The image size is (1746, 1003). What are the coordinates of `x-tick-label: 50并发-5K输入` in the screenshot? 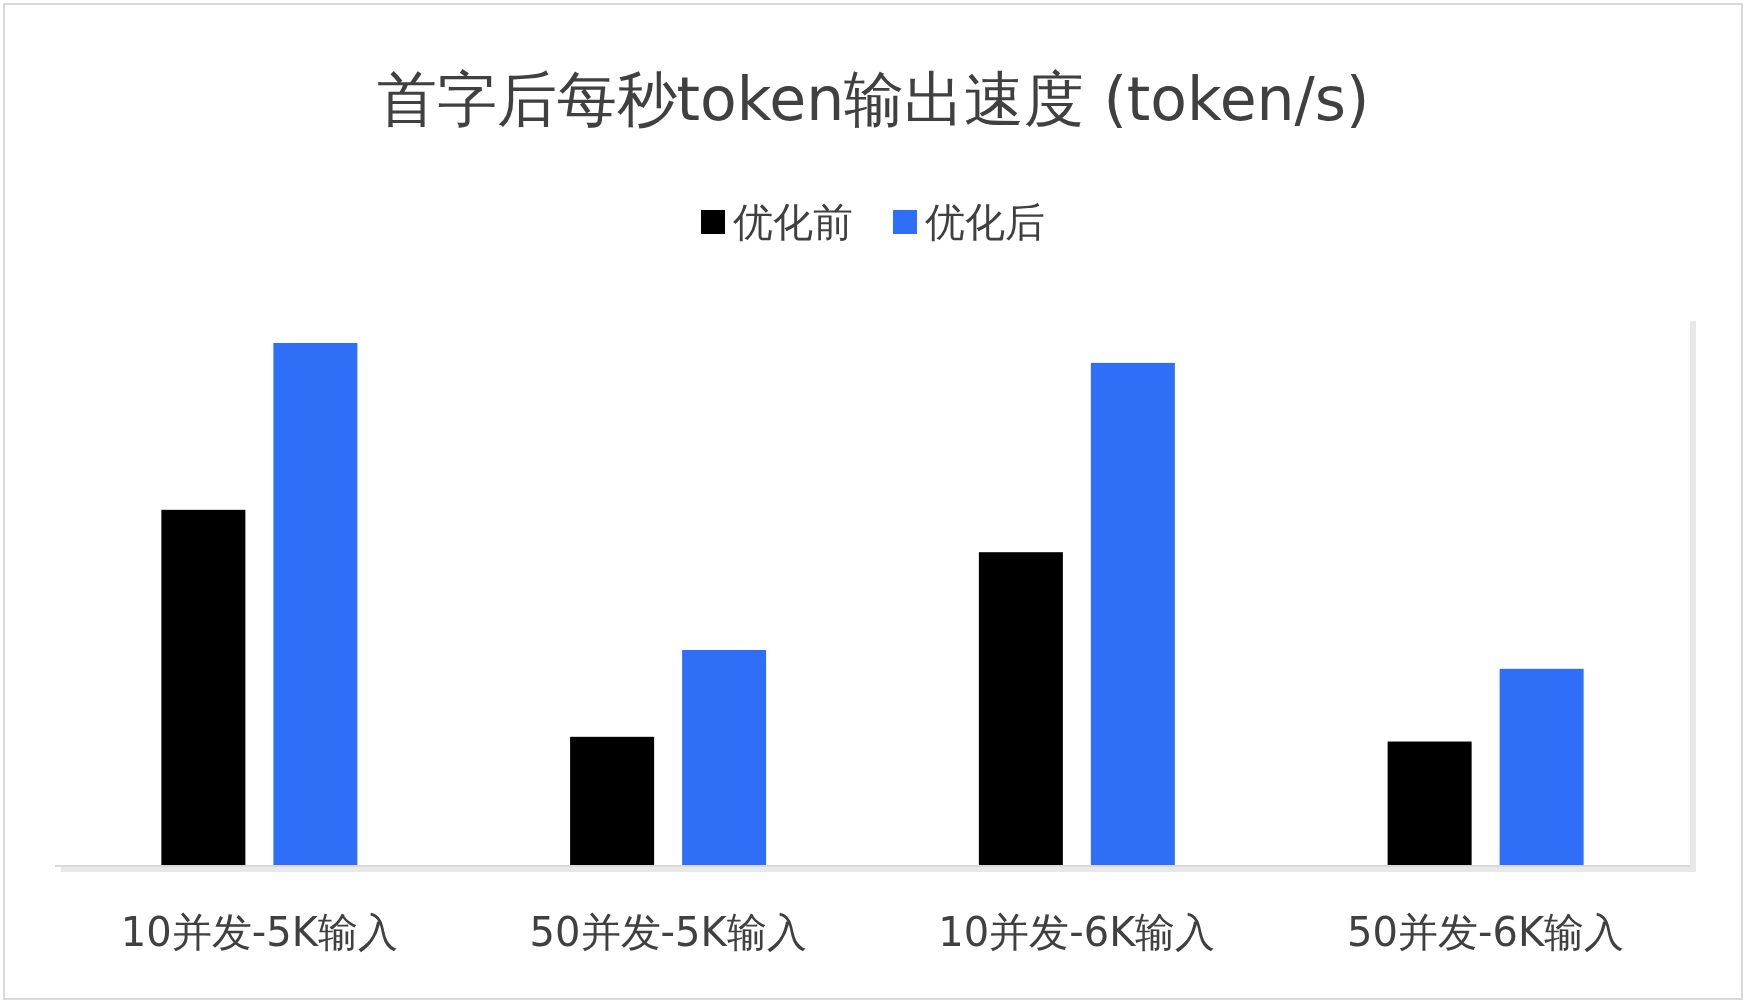 It's located at (668, 932).